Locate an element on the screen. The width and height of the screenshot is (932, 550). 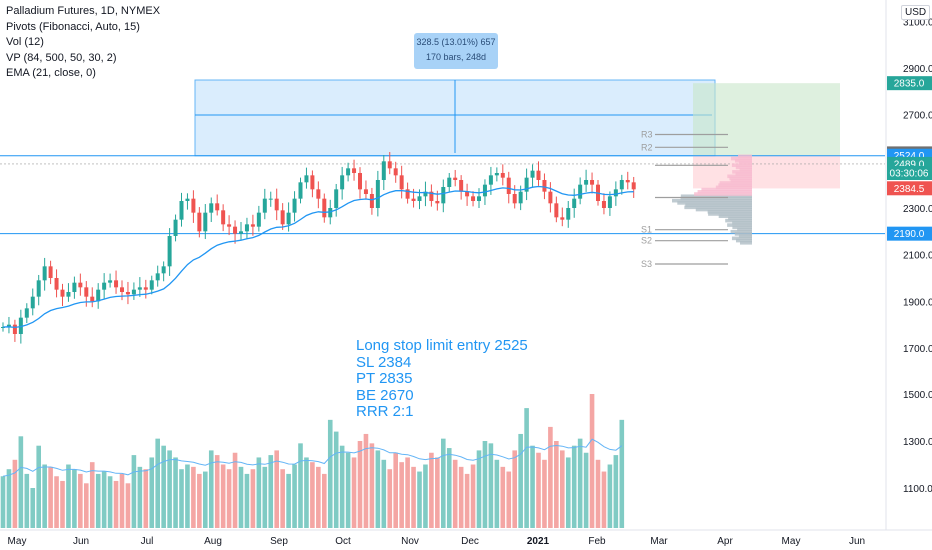
price-badge-label: 2384.5 is located at coordinates (909, 189).